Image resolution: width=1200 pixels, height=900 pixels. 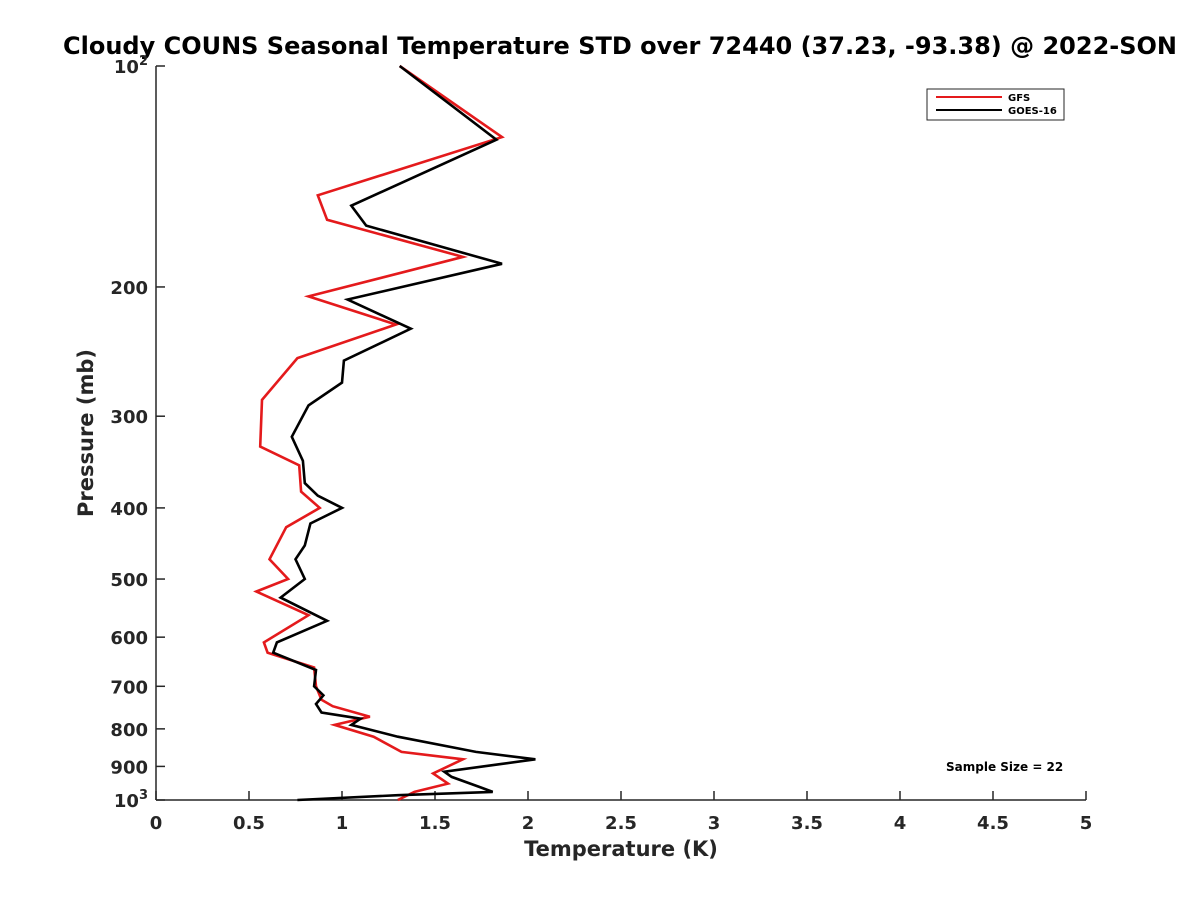 I want to click on y-tick-base: 500, so click(x=129, y=580).